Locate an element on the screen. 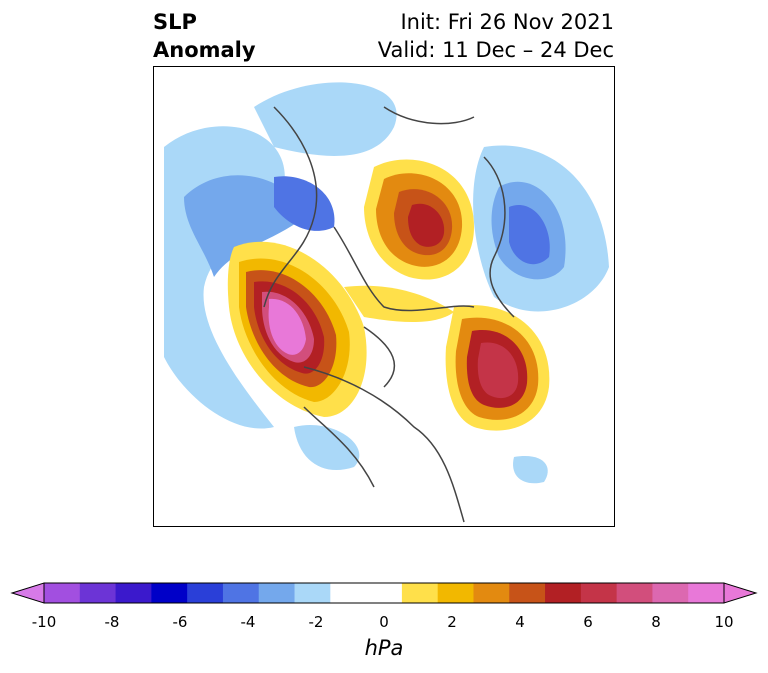 The height and width of the screenshot is (673, 768). colorbar-unit: hPa is located at coordinates (384, 648).